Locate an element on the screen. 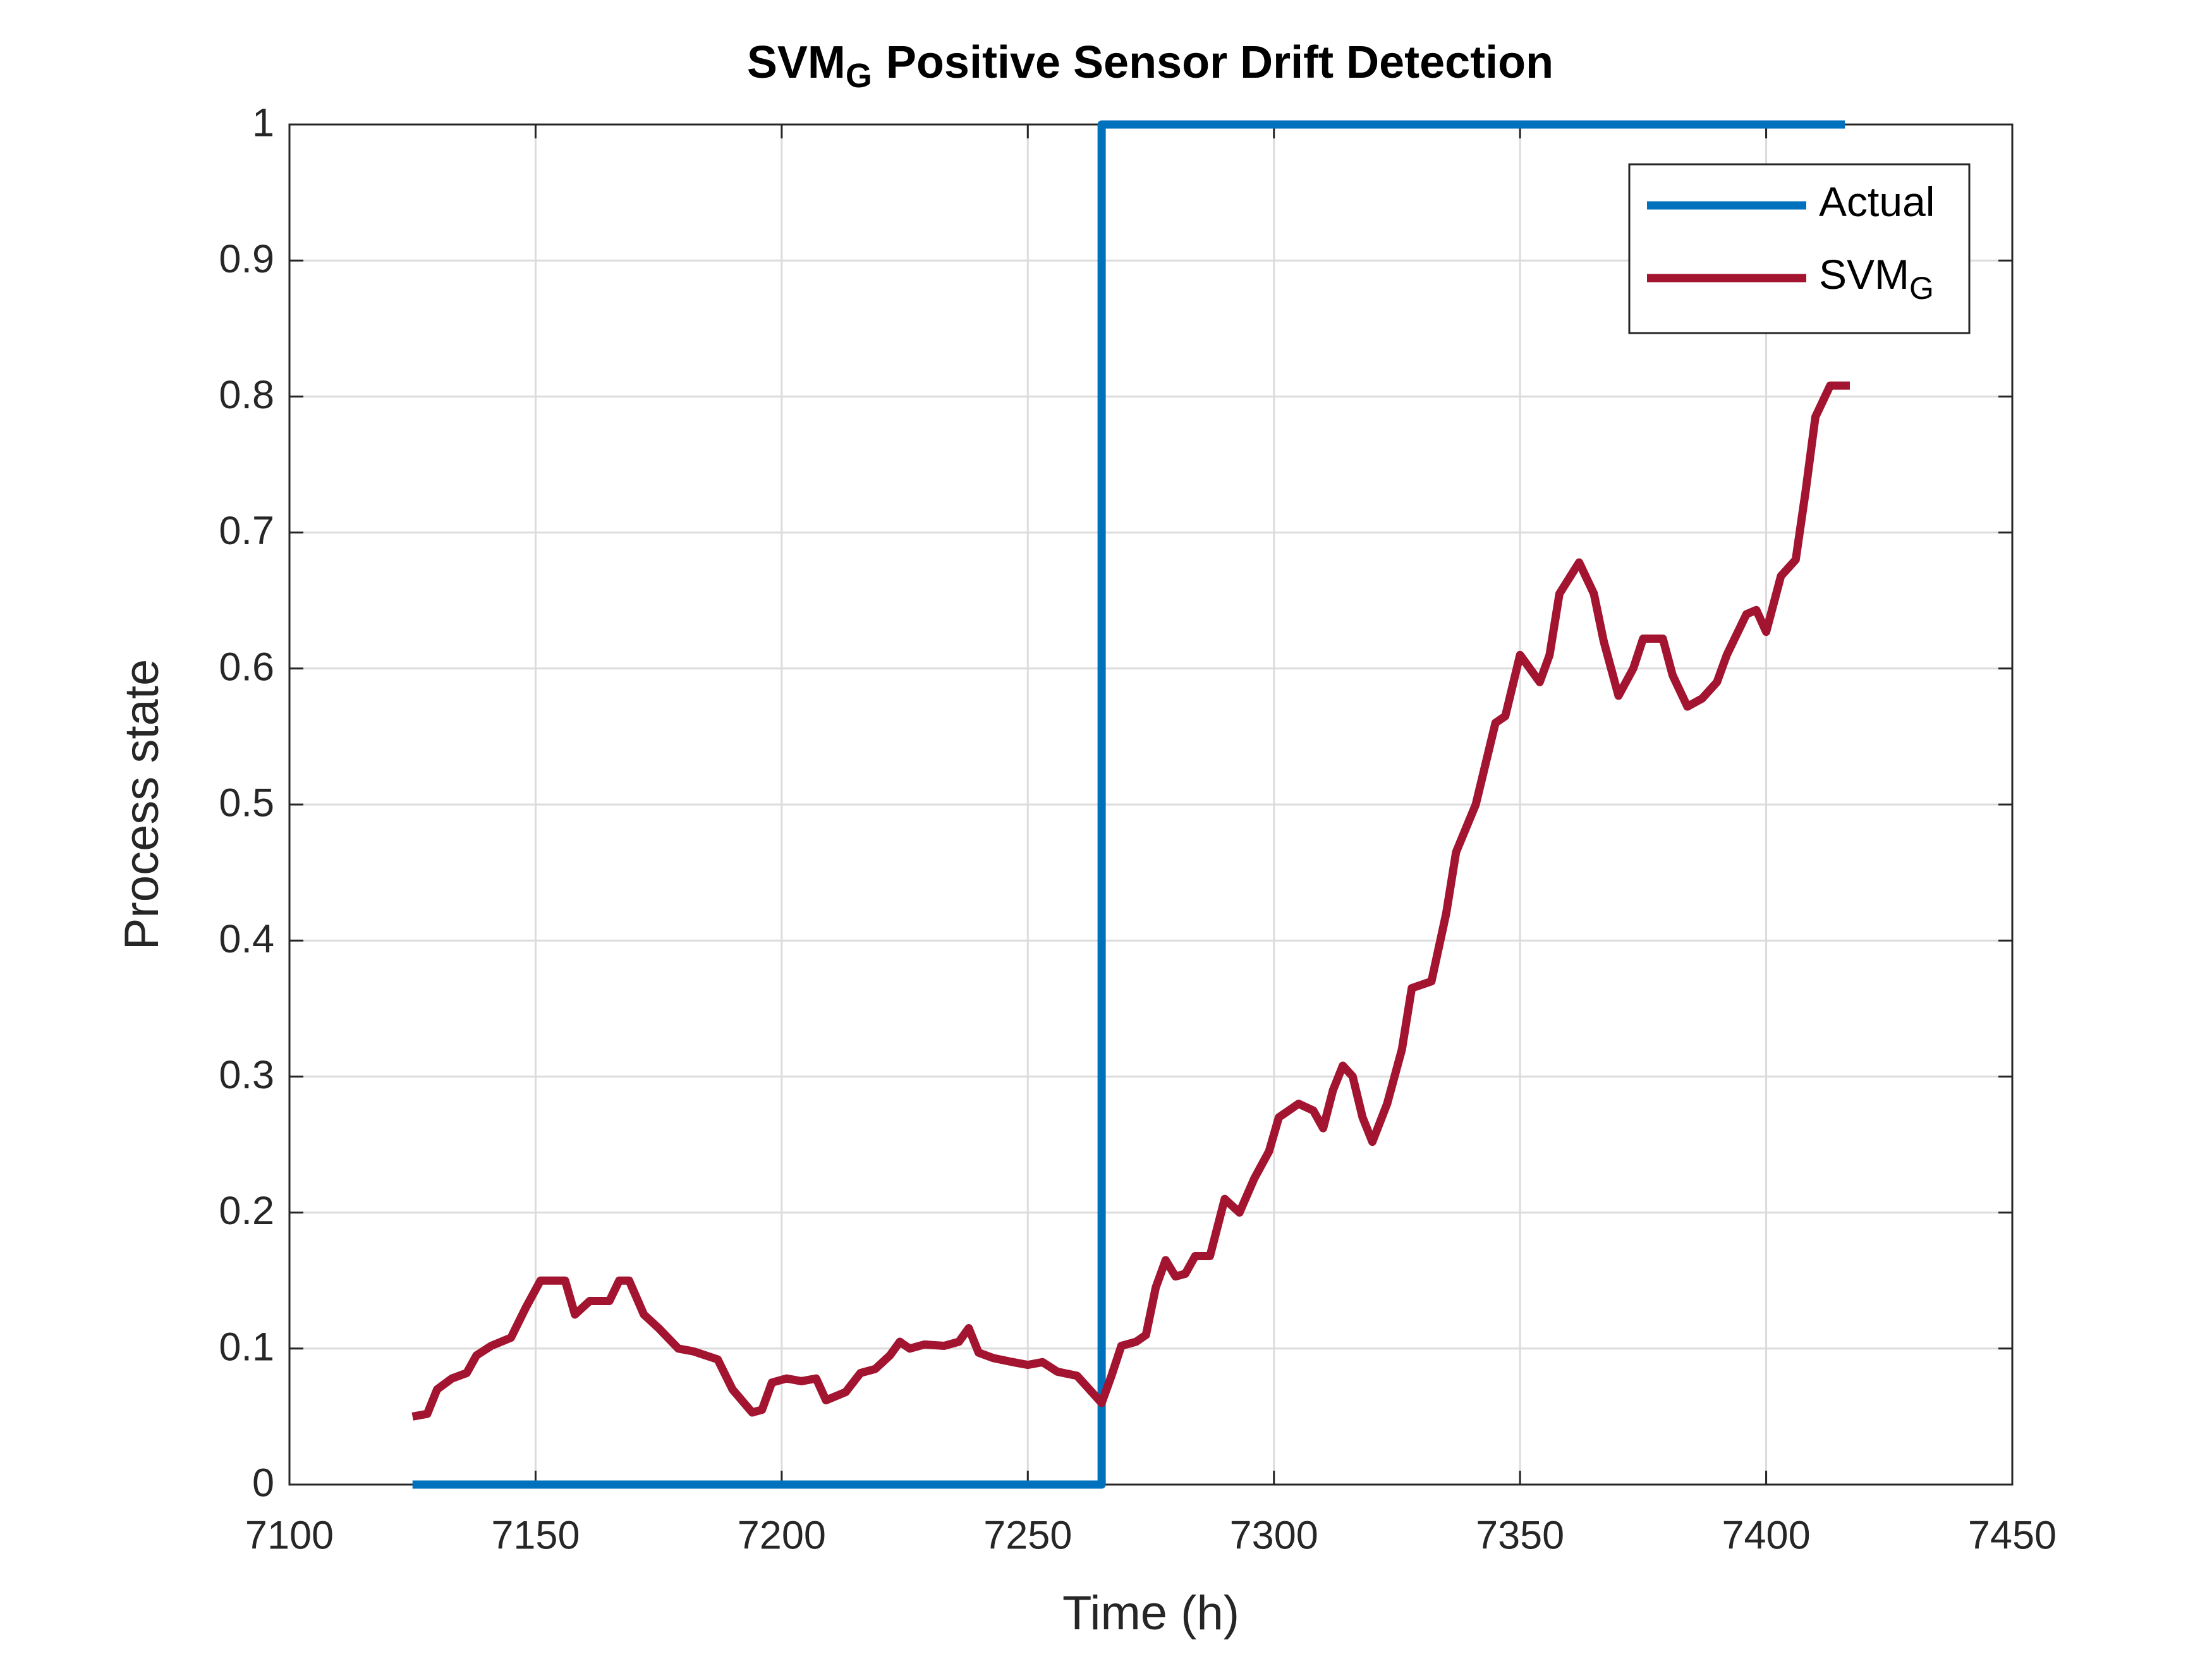 Image resolution: width=2212 pixels, height=1659 pixels. title-main: SVM is located at coordinates (796, 62).